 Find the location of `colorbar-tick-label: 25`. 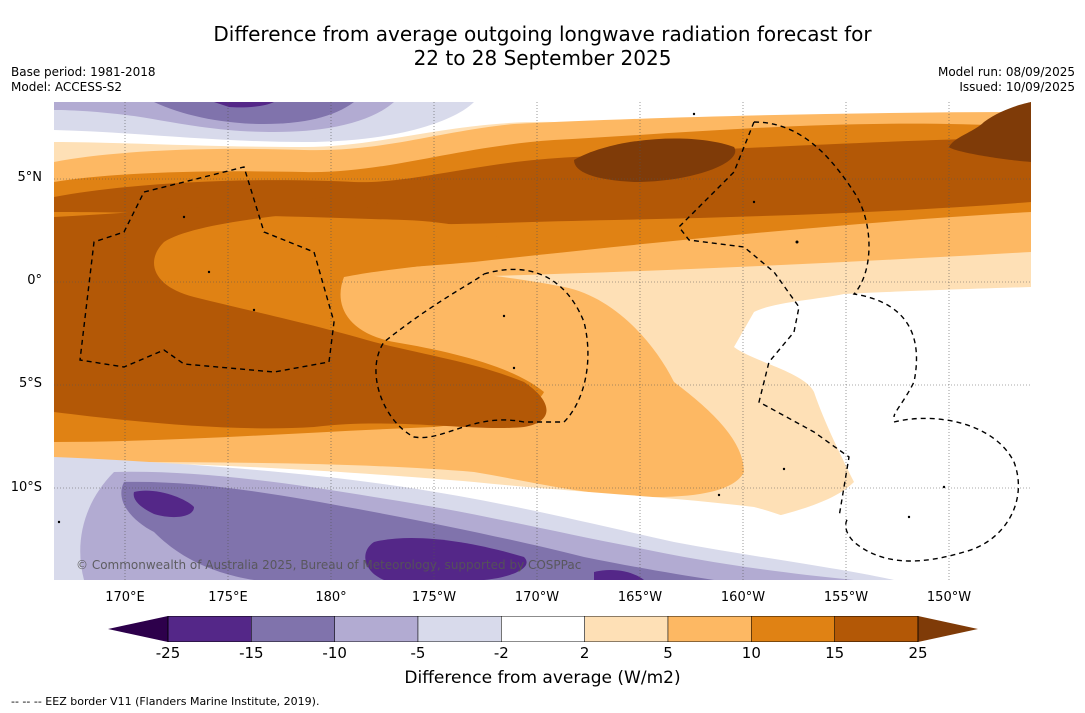

colorbar-tick-label: 25 is located at coordinates (918, 653).